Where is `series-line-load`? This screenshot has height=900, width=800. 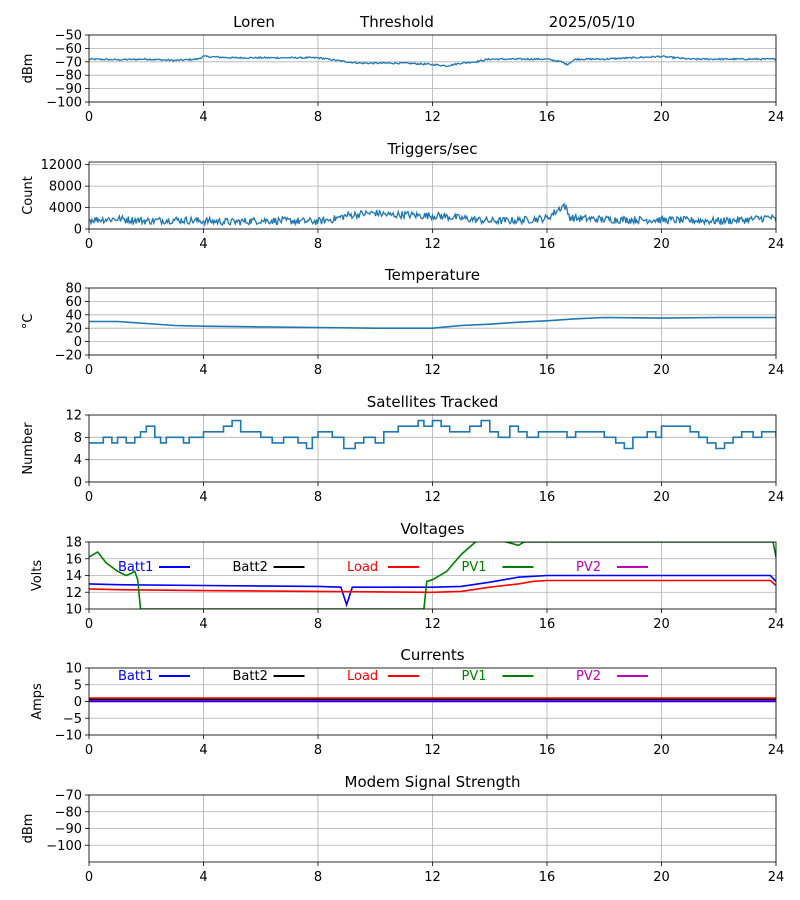 series-line-load is located at coordinates (432, 586).